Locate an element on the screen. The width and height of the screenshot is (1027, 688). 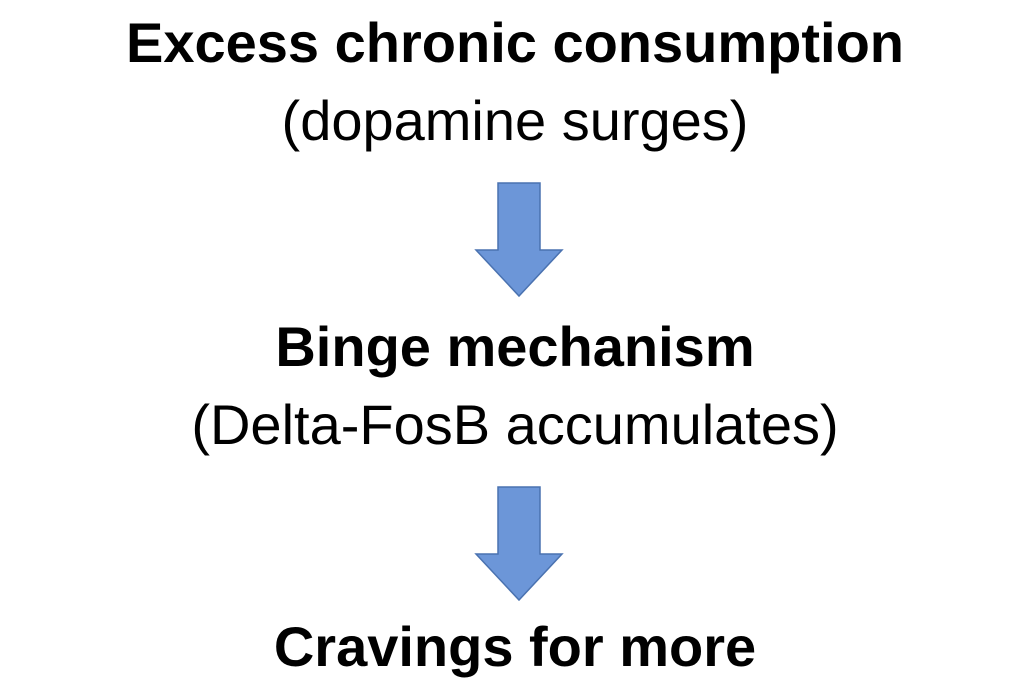
node-label: Excess chronic consumption is located at coordinates (515, 42).